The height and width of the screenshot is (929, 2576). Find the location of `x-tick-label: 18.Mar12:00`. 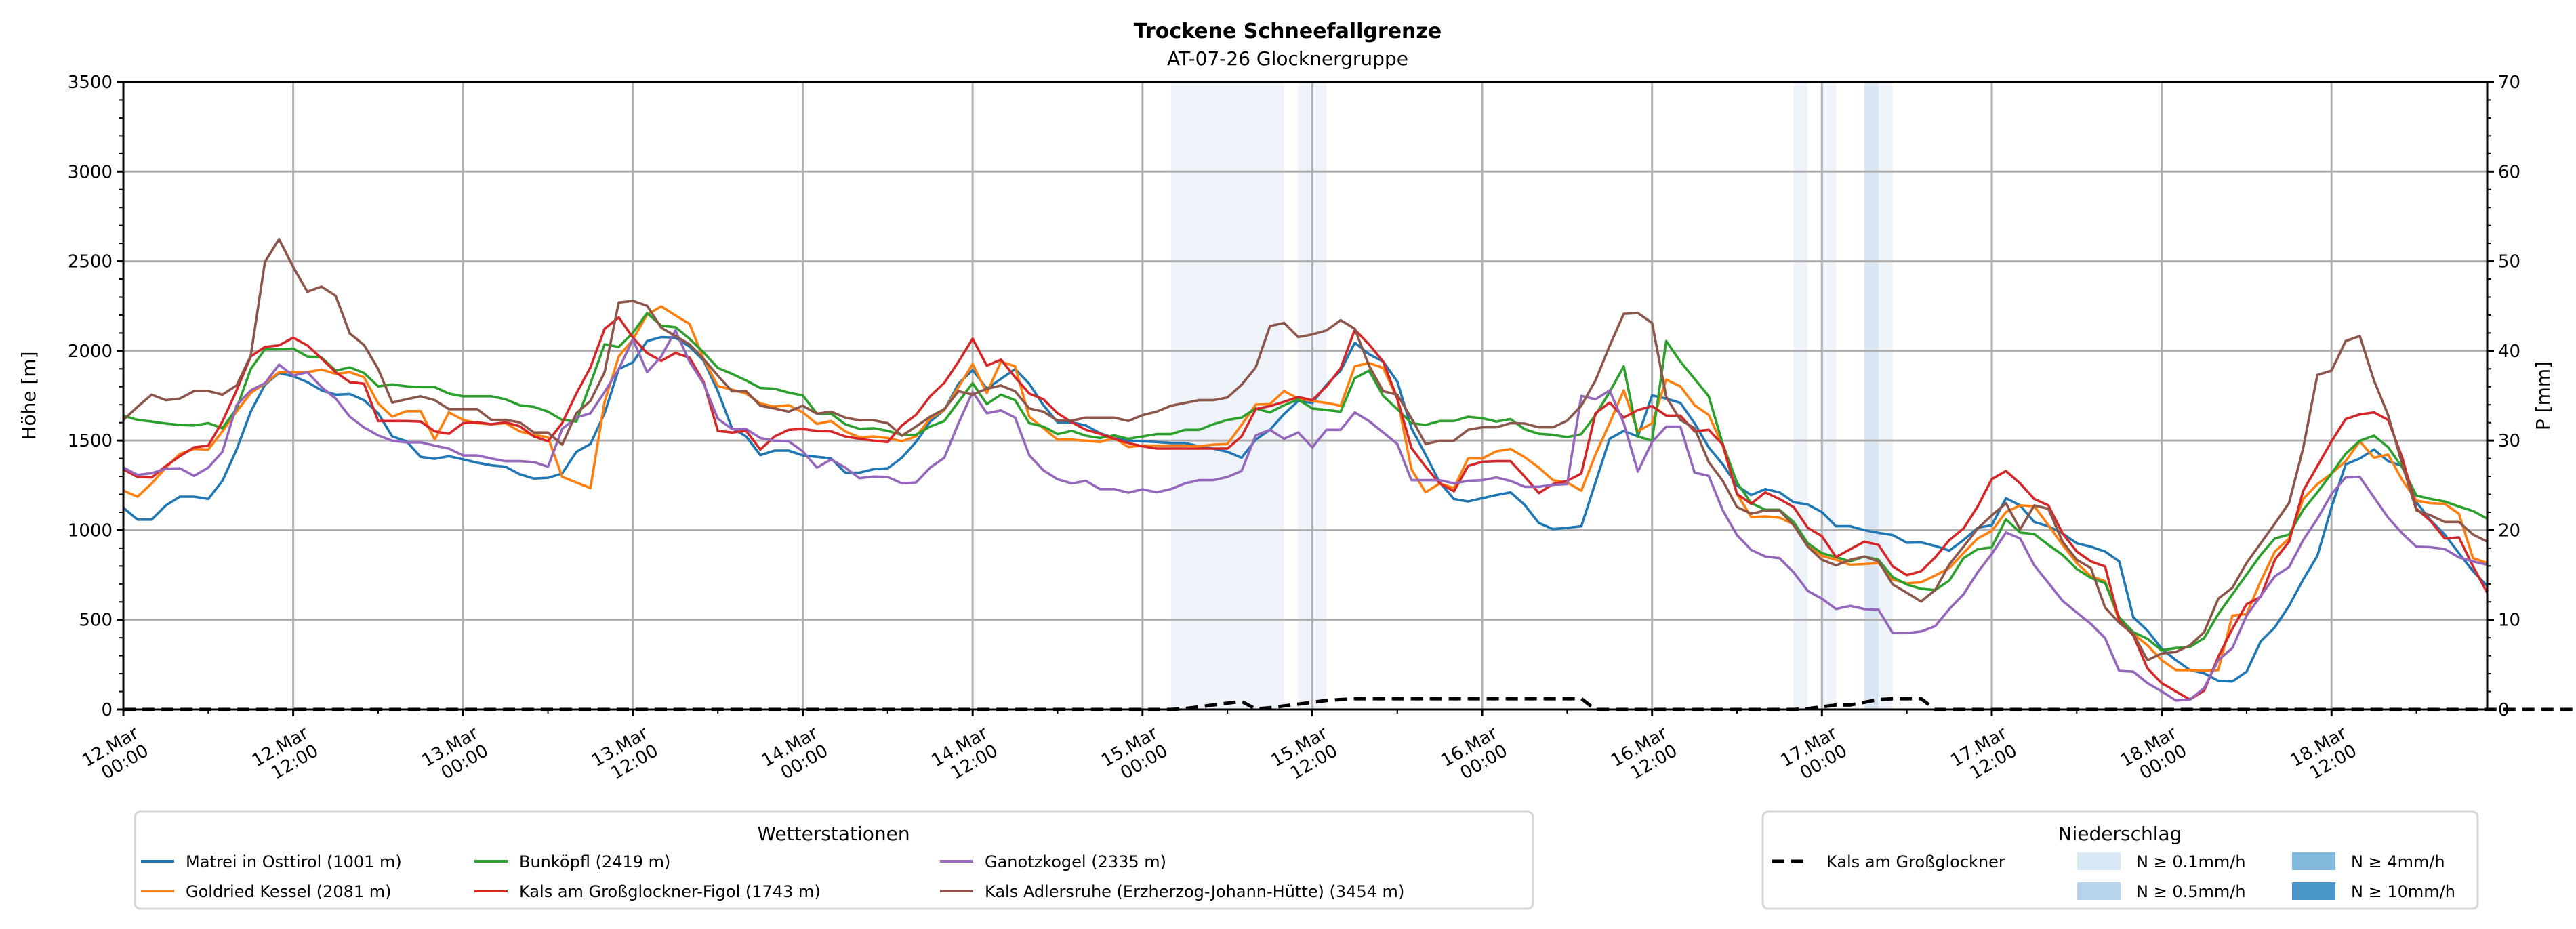

x-tick-label: 18.Mar12:00 is located at coordinates (2323, 756).